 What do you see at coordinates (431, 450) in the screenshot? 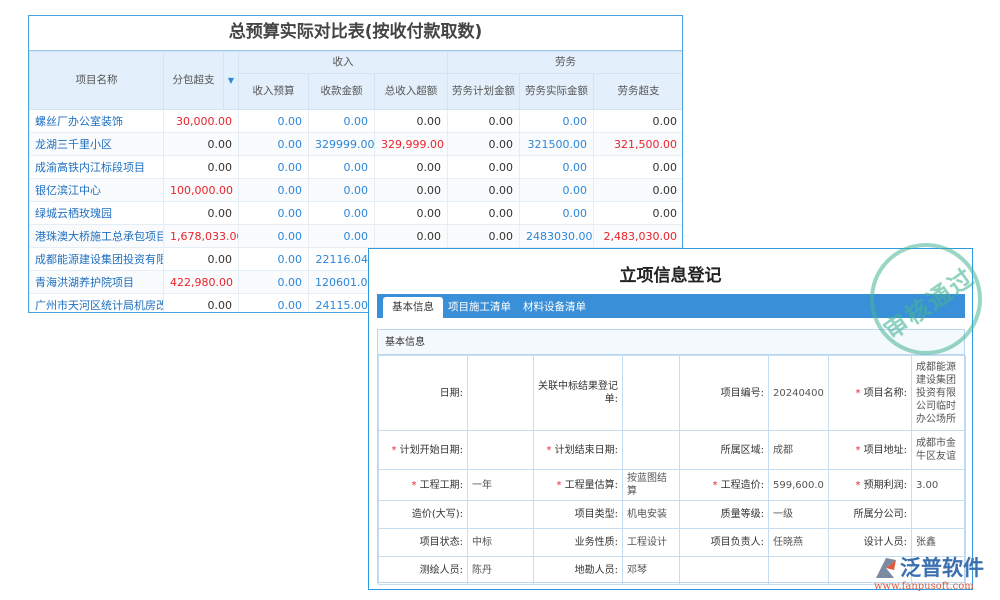
I see `label-text: 计划开始日期:` at bounding box center [431, 450].